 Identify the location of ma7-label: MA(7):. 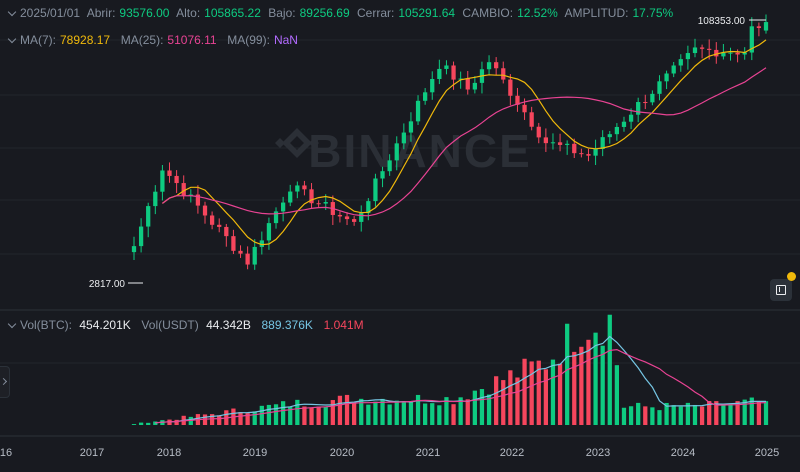
(38, 40).